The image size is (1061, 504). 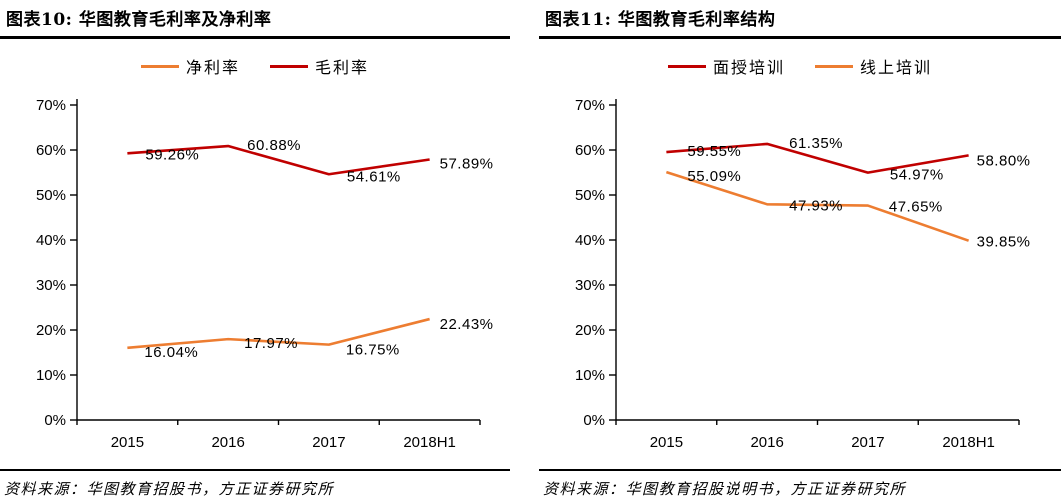 I want to click on legend-item-1: 毛利率, so click(x=319, y=66).